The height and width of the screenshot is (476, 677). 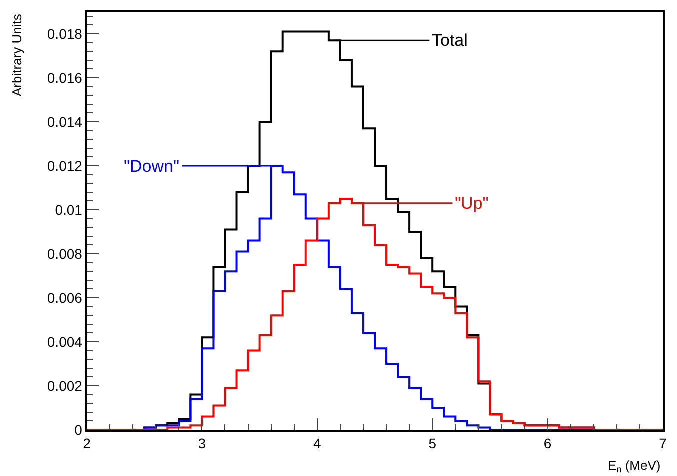 What do you see at coordinates (450, 40) in the screenshot?
I see `text: Total` at bounding box center [450, 40].